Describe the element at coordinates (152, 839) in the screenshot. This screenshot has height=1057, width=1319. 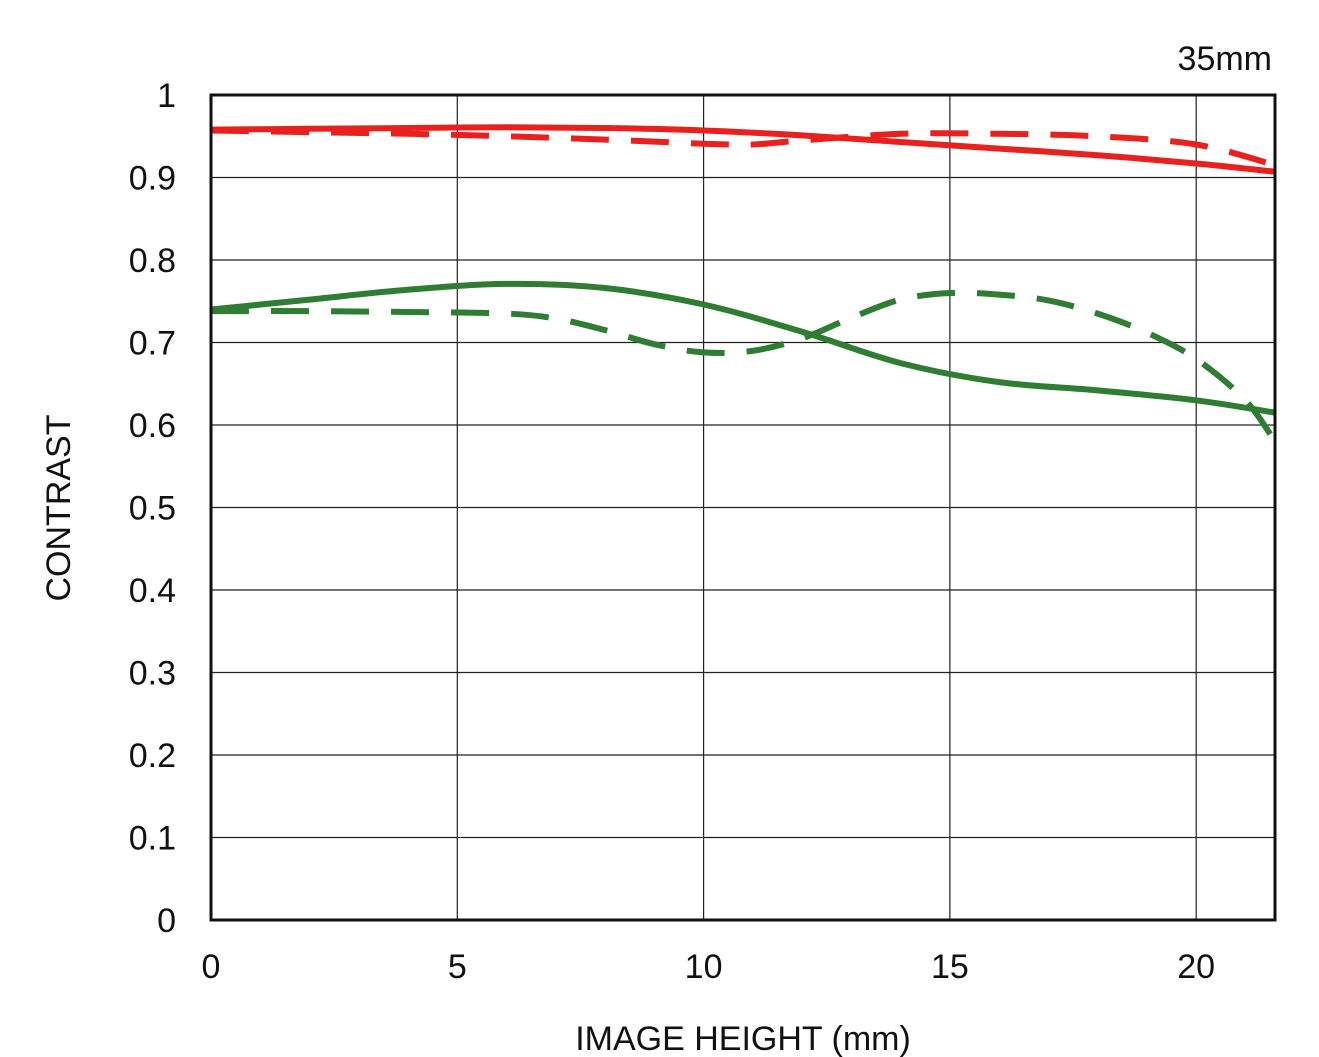
I see `y-tick-label: 0.1` at that location.